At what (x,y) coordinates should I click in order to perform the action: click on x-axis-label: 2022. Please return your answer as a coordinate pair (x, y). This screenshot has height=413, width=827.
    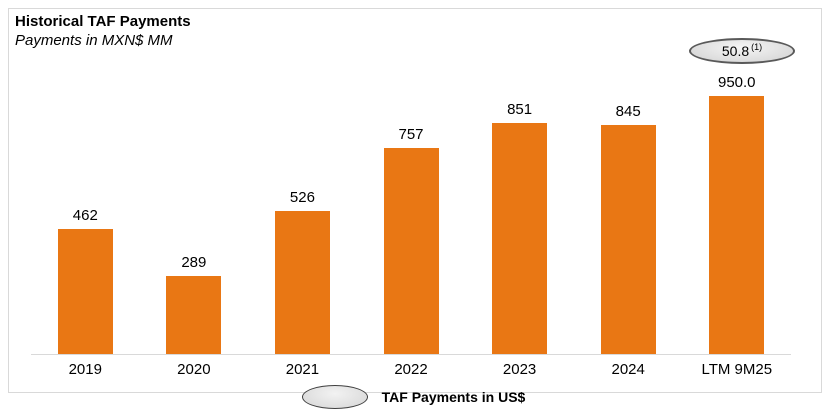
    Looking at the image, I should click on (411, 369).